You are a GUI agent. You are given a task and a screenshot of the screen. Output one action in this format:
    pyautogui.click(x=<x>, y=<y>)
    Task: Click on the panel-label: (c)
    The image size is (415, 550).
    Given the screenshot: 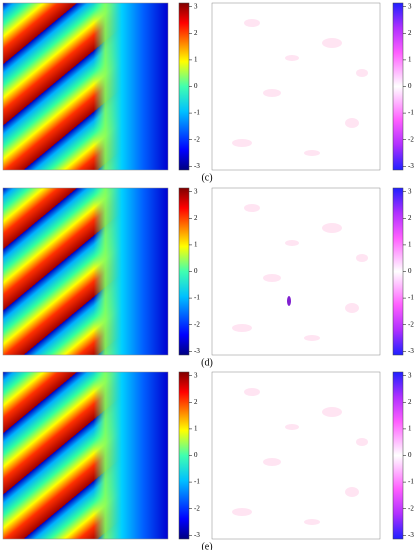 What is the action you would take?
    pyautogui.click(x=206, y=177)
    